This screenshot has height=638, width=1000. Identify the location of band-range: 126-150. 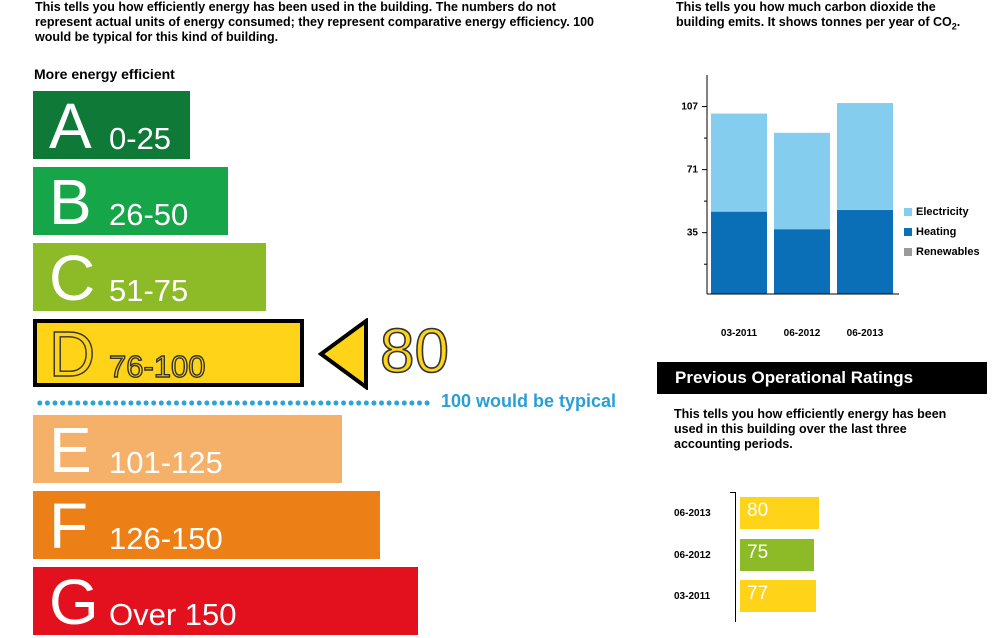
(166, 538).